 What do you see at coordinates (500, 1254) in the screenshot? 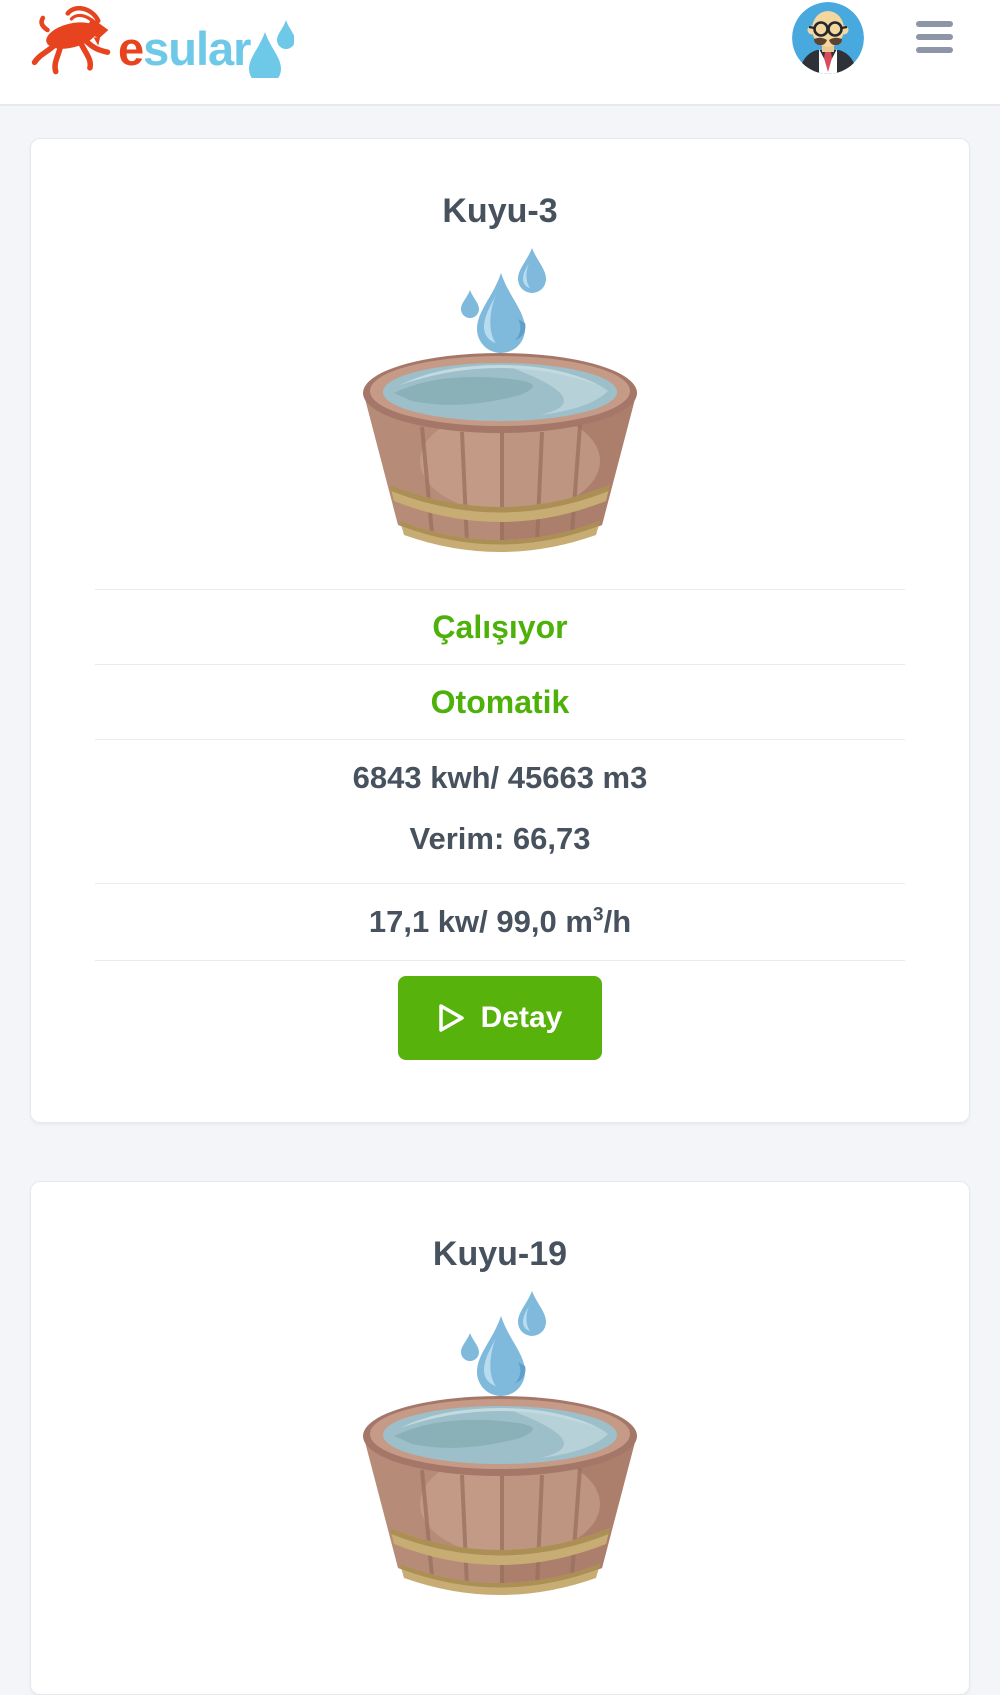
I see `well-title: Kuyu-19` at bounding box center [500, 1254].